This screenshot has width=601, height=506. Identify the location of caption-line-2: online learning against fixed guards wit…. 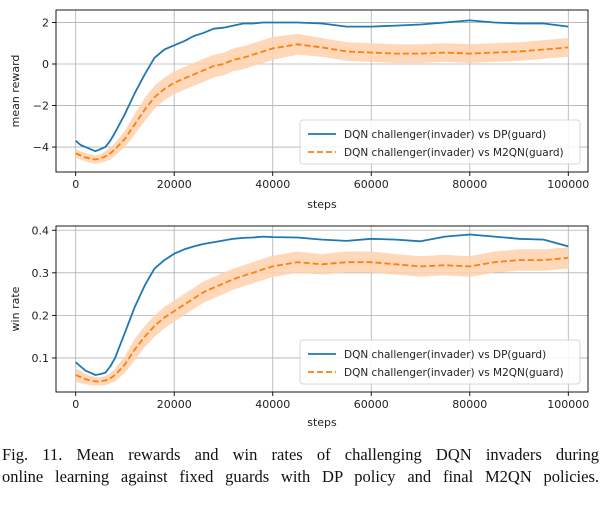
(300, 476).